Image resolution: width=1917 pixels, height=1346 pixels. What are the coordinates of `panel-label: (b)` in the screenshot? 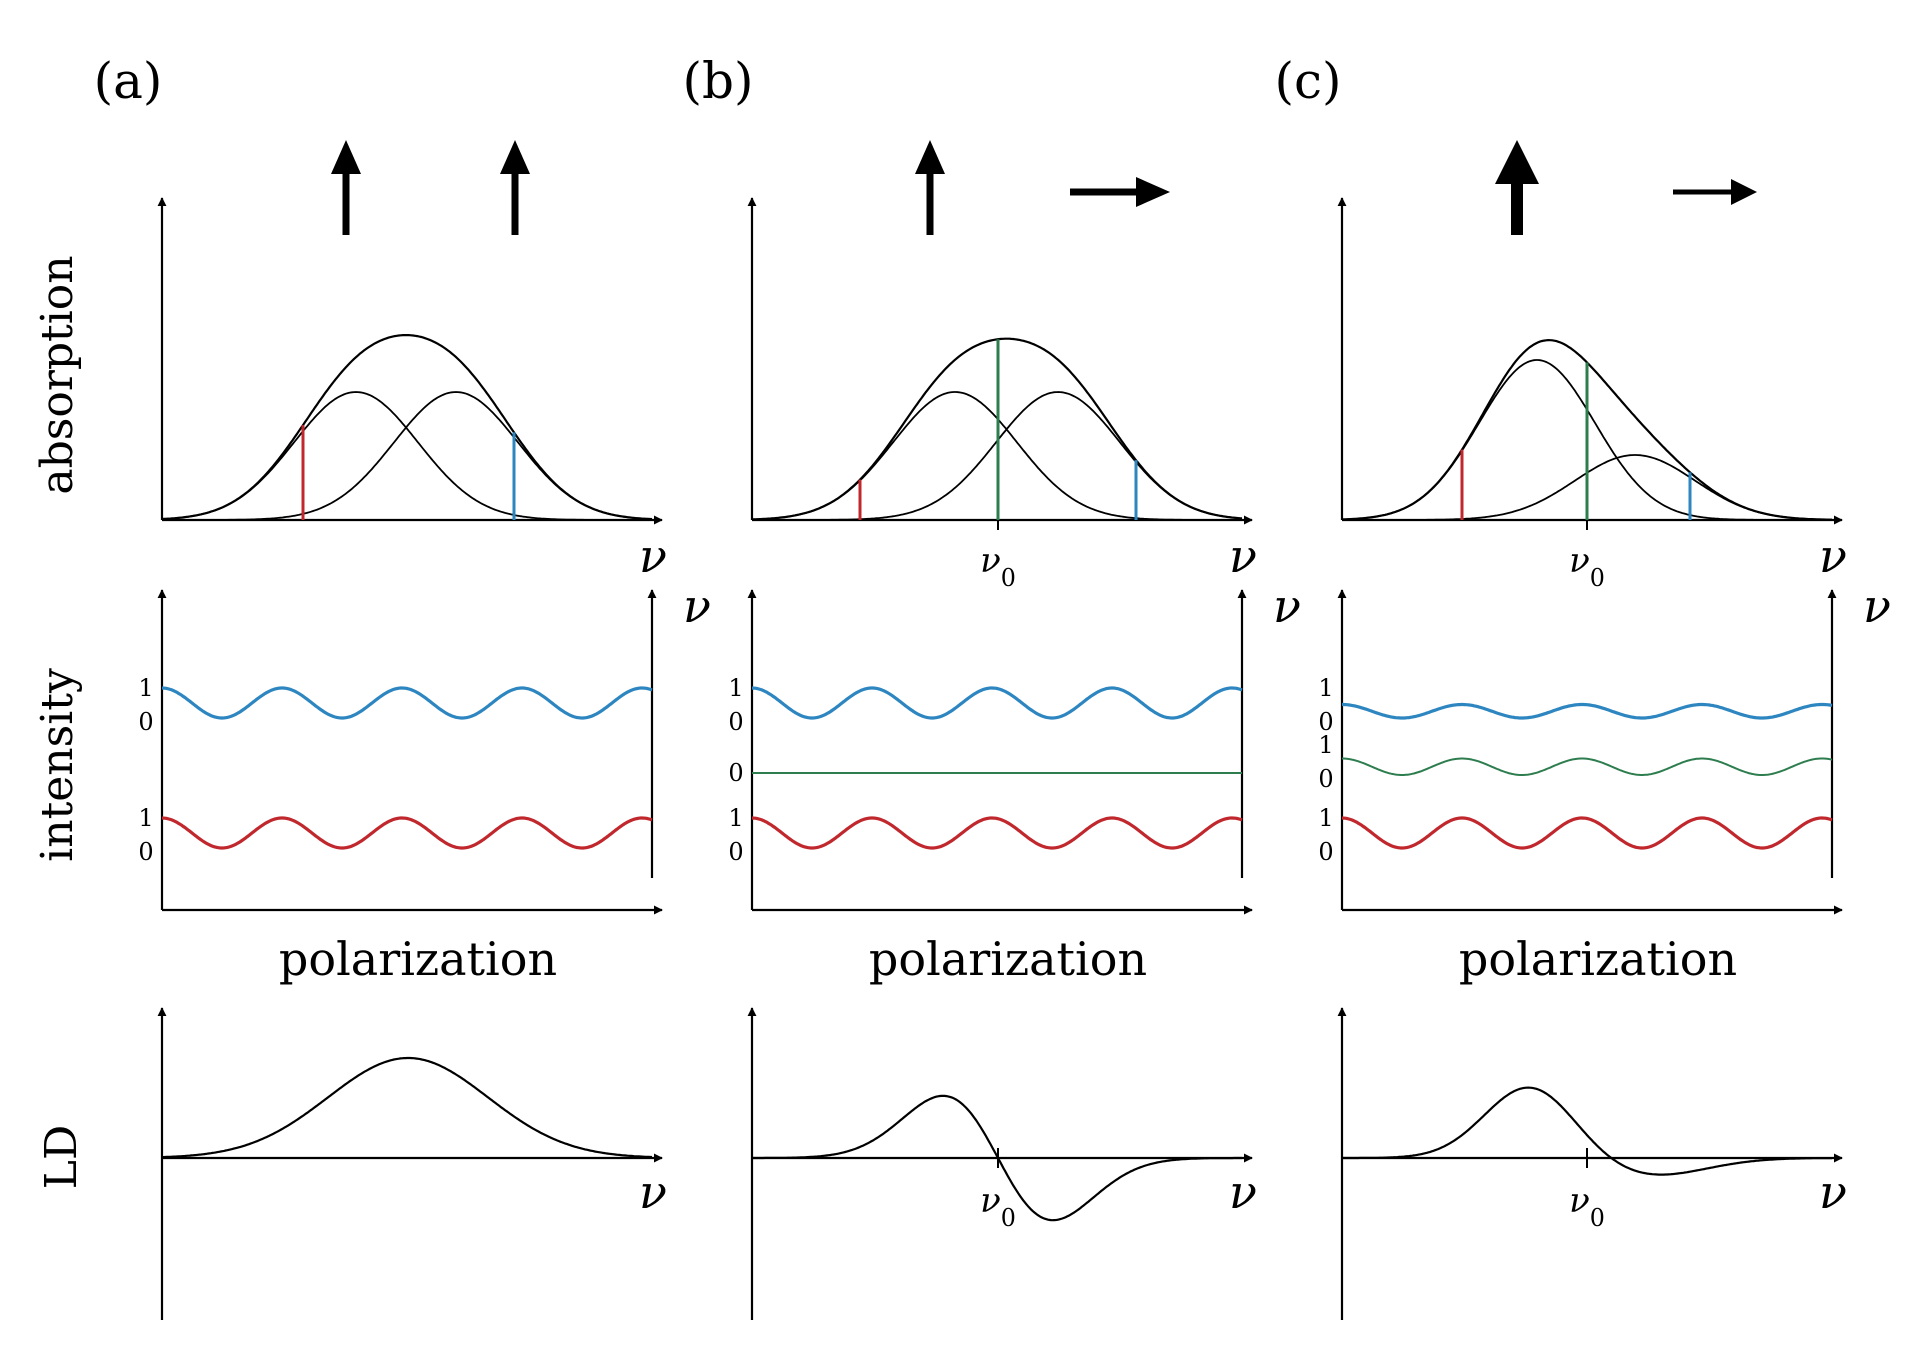 It's located at (717, 81).